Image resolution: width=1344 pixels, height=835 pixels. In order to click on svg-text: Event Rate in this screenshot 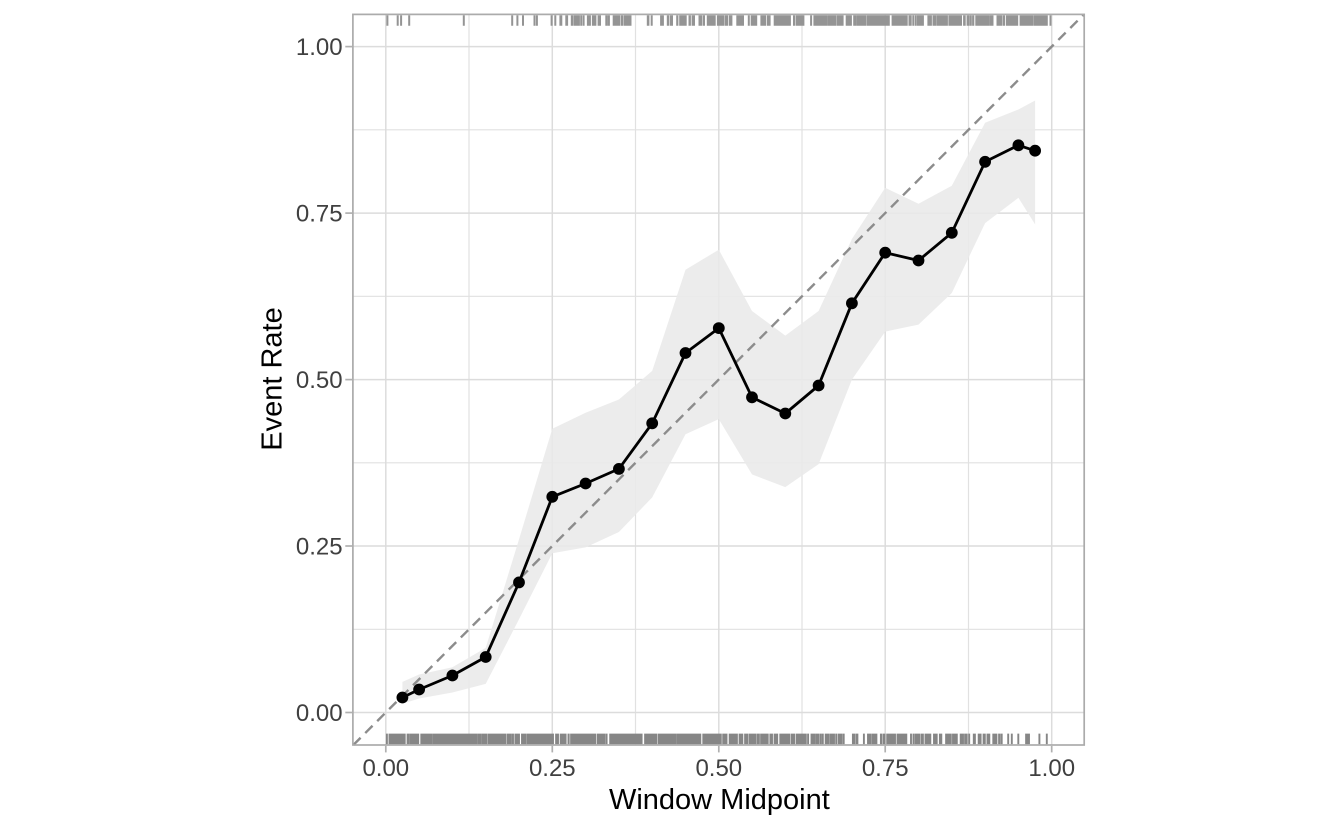, I will do `click(273, 378)`.